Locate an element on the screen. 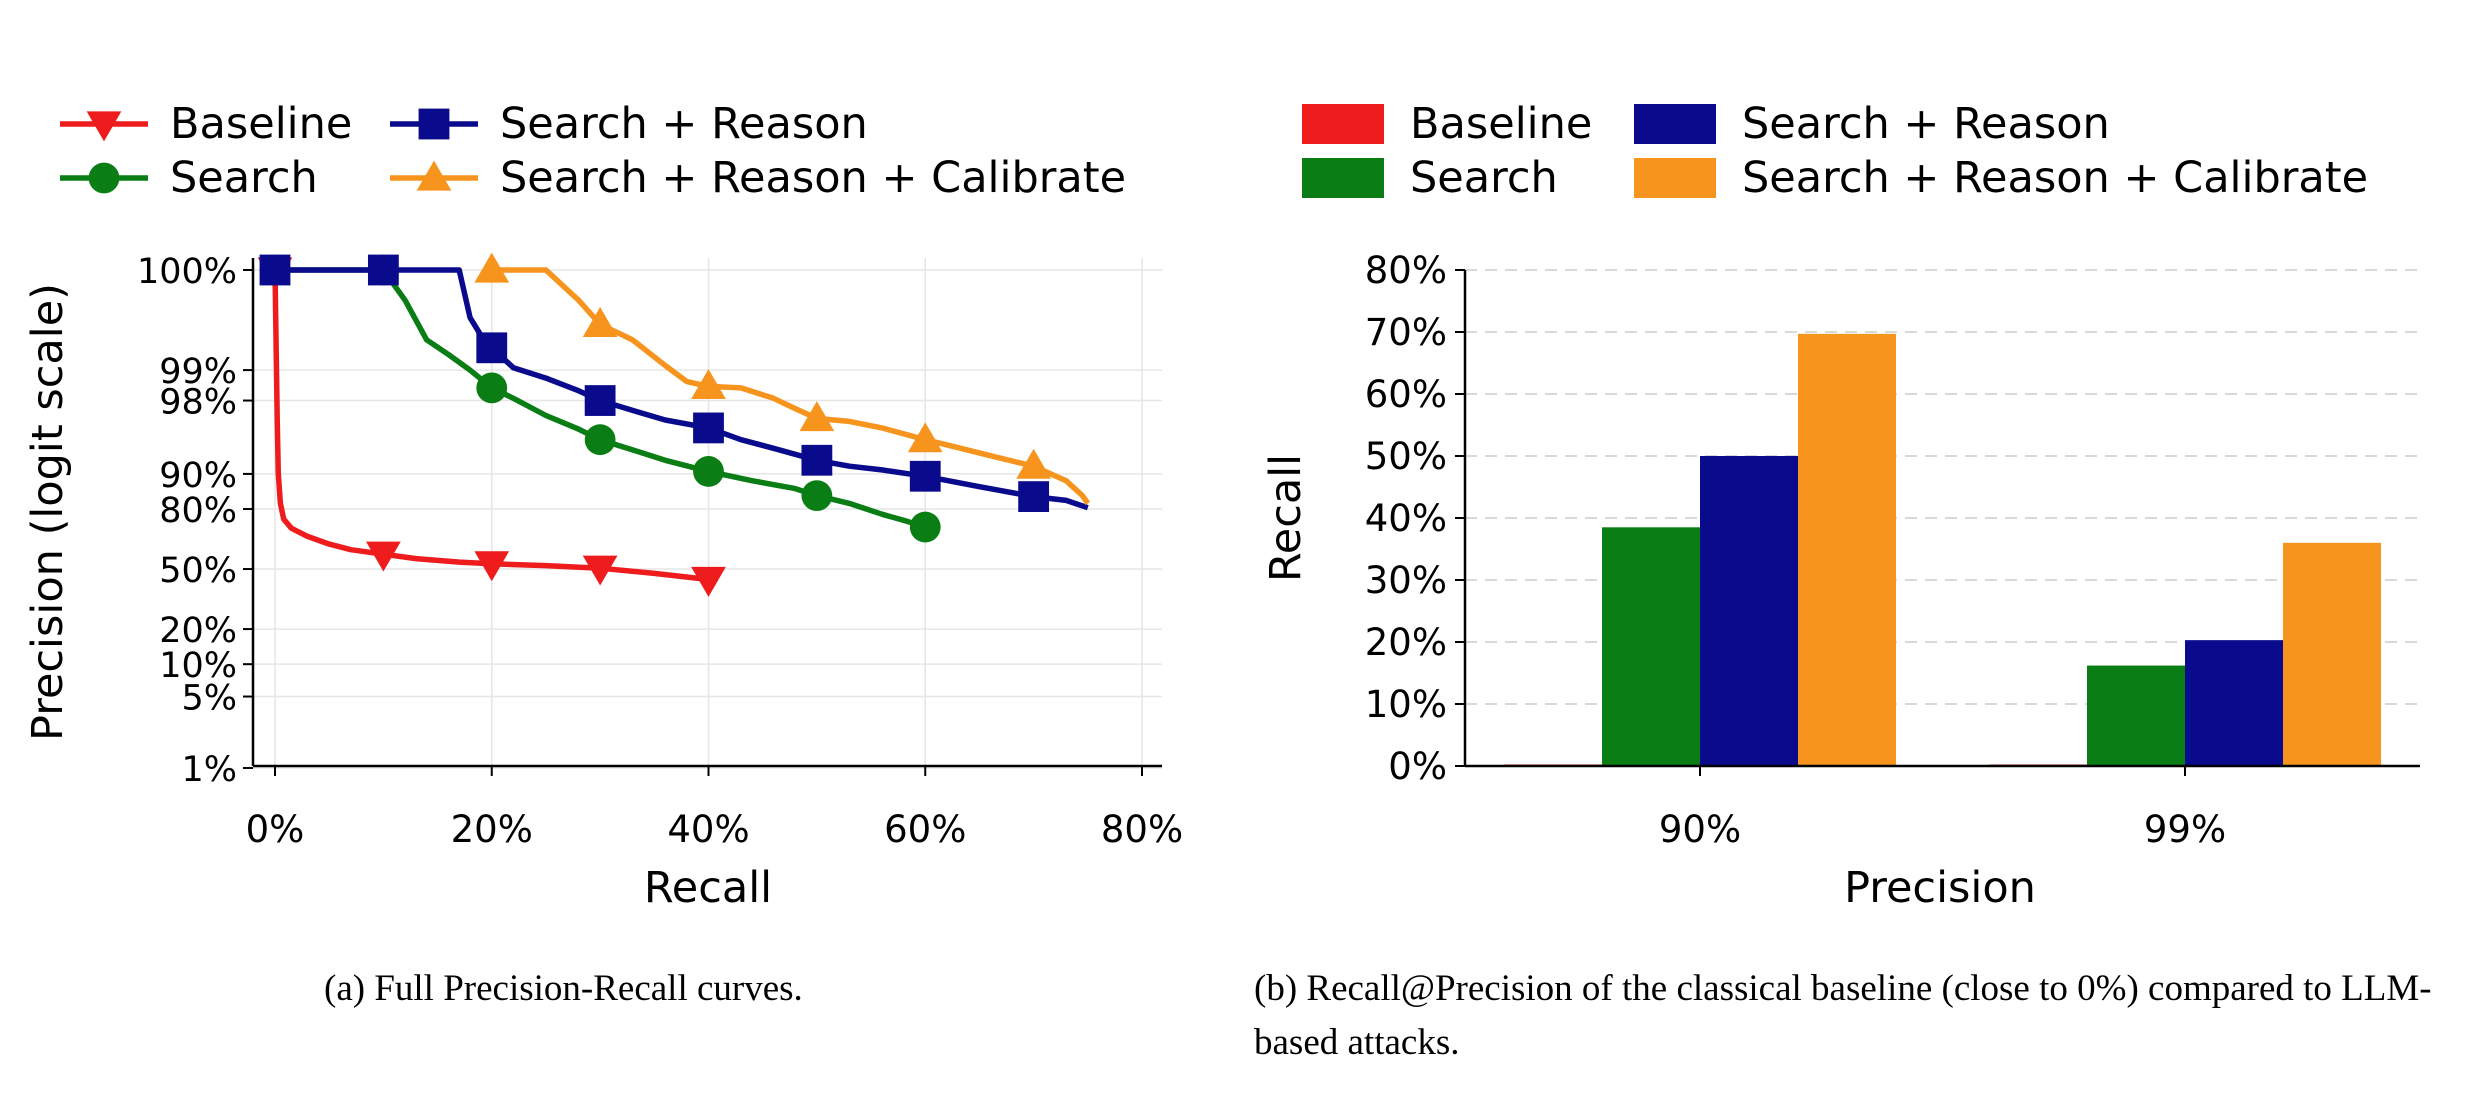 Image resolution: width=2484 pixels, height=1100 pixels. x-tick-label: 90% is located at coordinates (1700, 829).